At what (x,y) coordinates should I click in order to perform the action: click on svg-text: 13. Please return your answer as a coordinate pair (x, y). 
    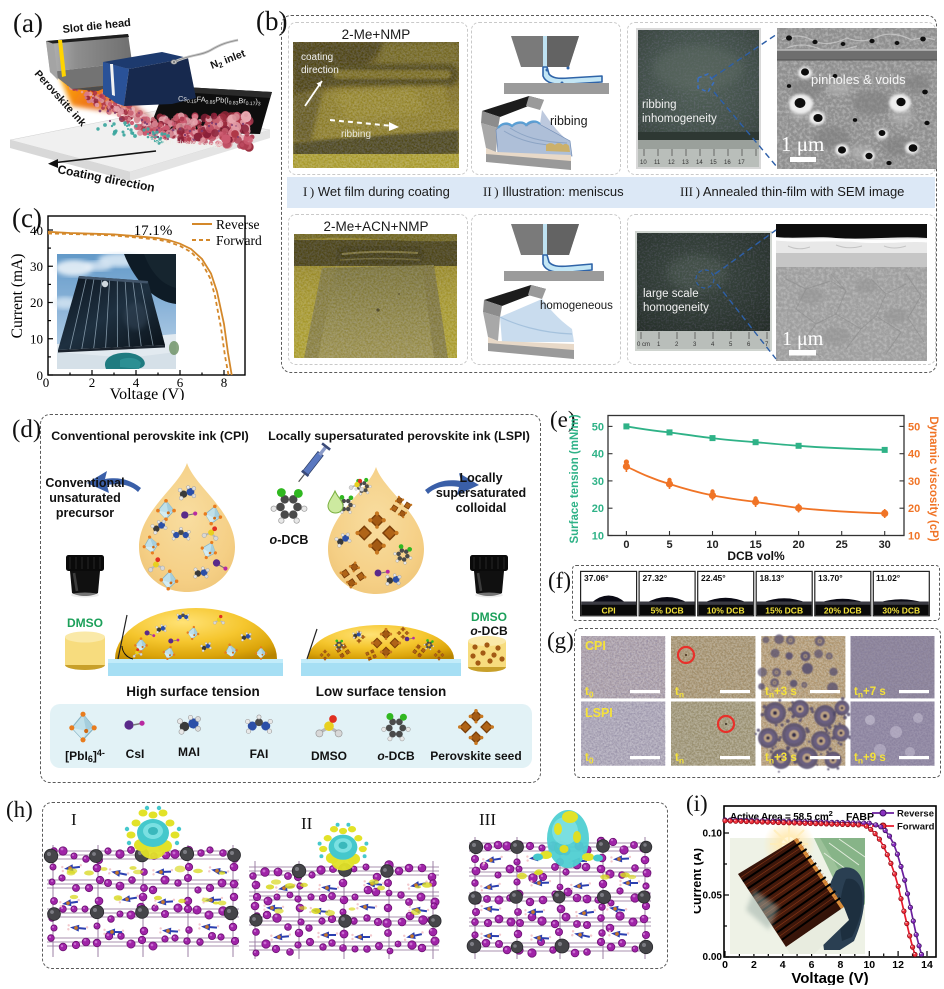
    Looking at the image, I should click on (685, 163).